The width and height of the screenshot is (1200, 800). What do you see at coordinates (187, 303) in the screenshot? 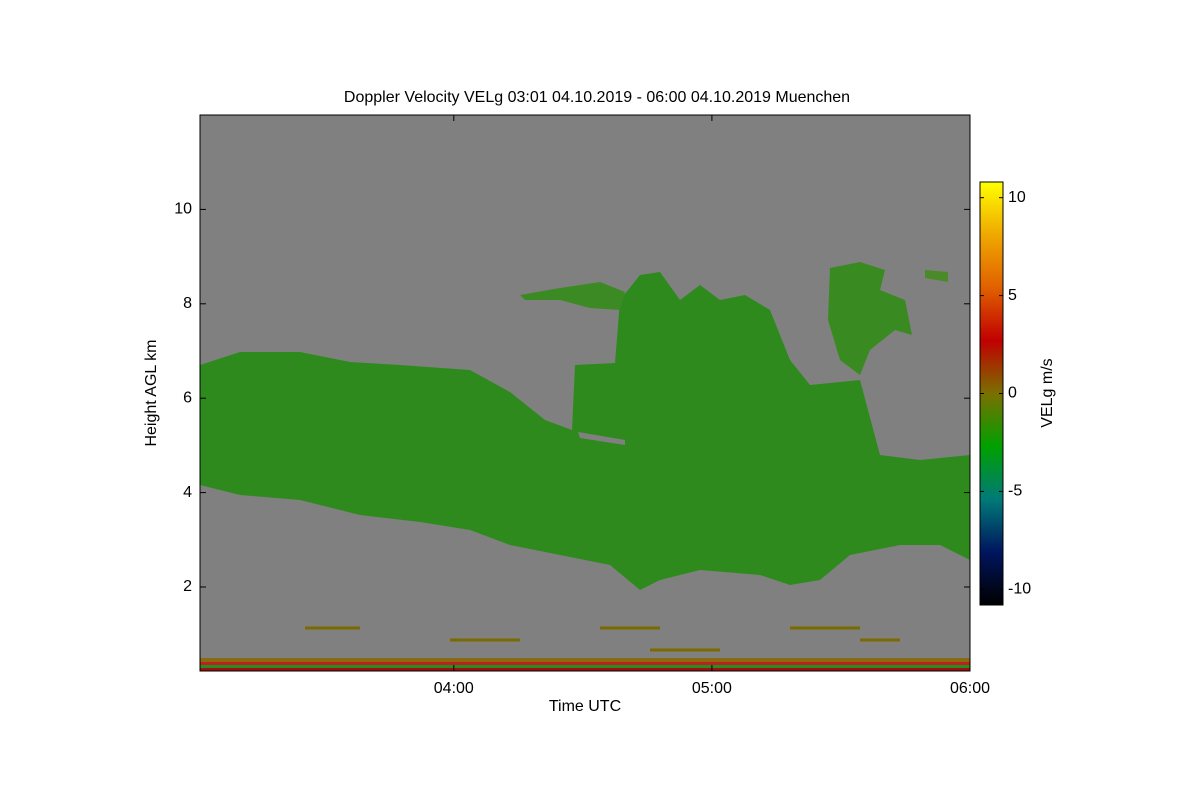
I see `y-tick-label: 8` at bounding box center [187, 303].